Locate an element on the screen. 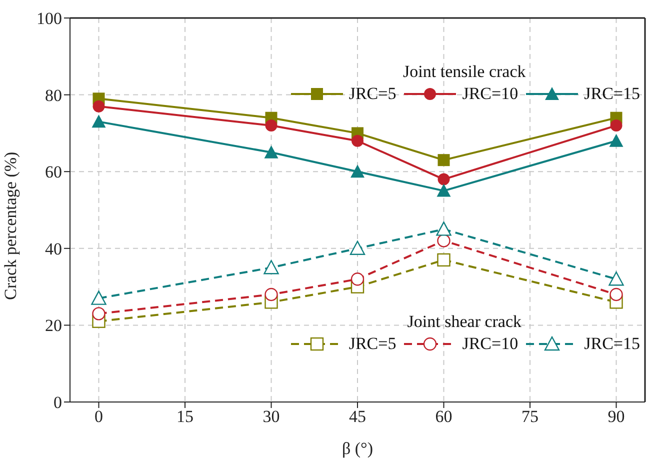 The image size is (662, 458). y-tick-label: 20 is located at coordinates (53, 326).